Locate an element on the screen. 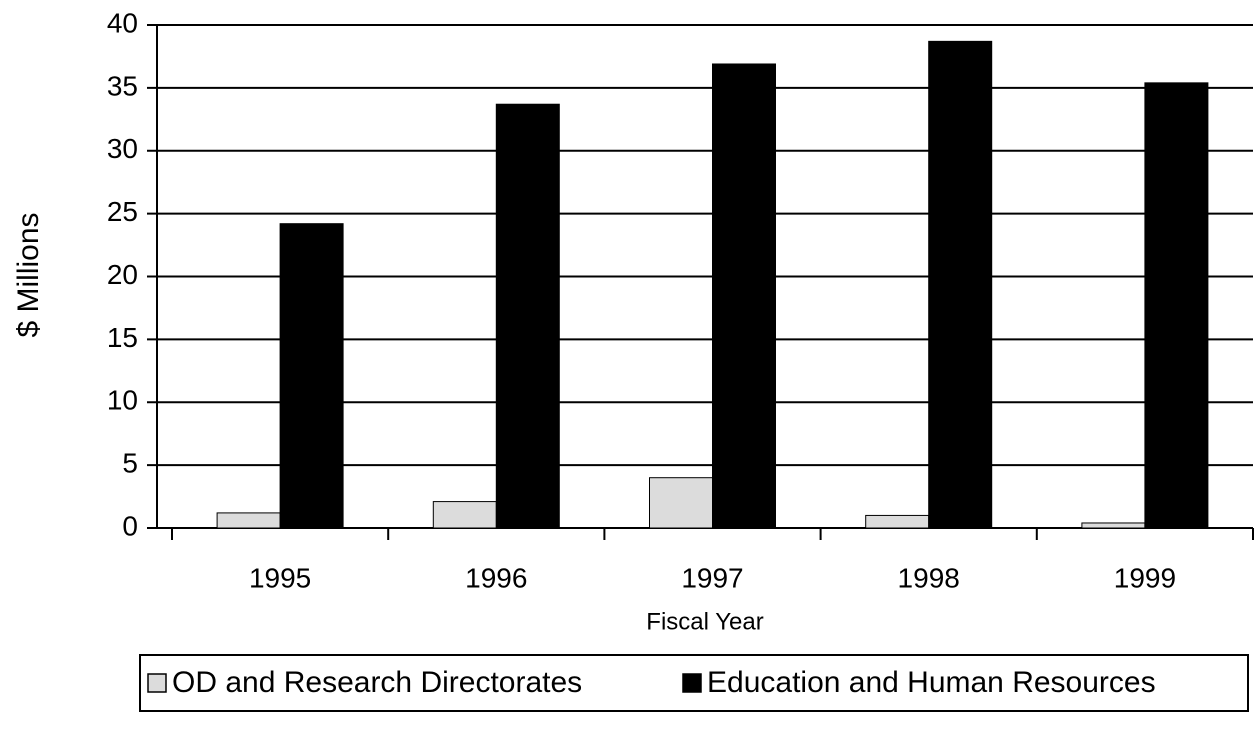  legend-label: OD and Research Directorates is located at coordinates (377, 682).